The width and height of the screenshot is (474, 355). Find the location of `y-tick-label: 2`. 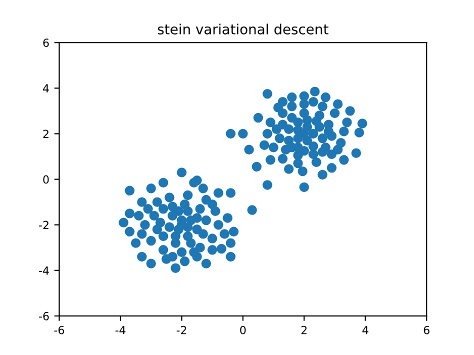

y-tick-label: 2 is located at coordinates (45, 134).